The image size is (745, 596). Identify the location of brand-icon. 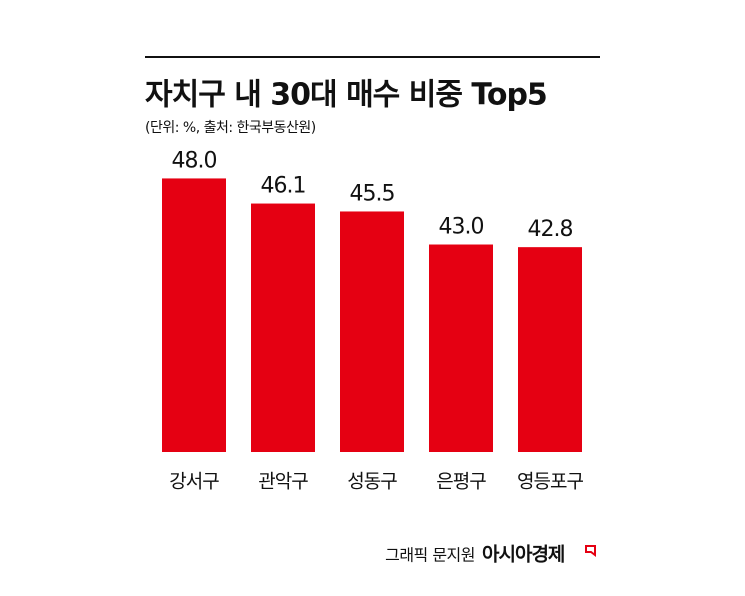
(590, 551).